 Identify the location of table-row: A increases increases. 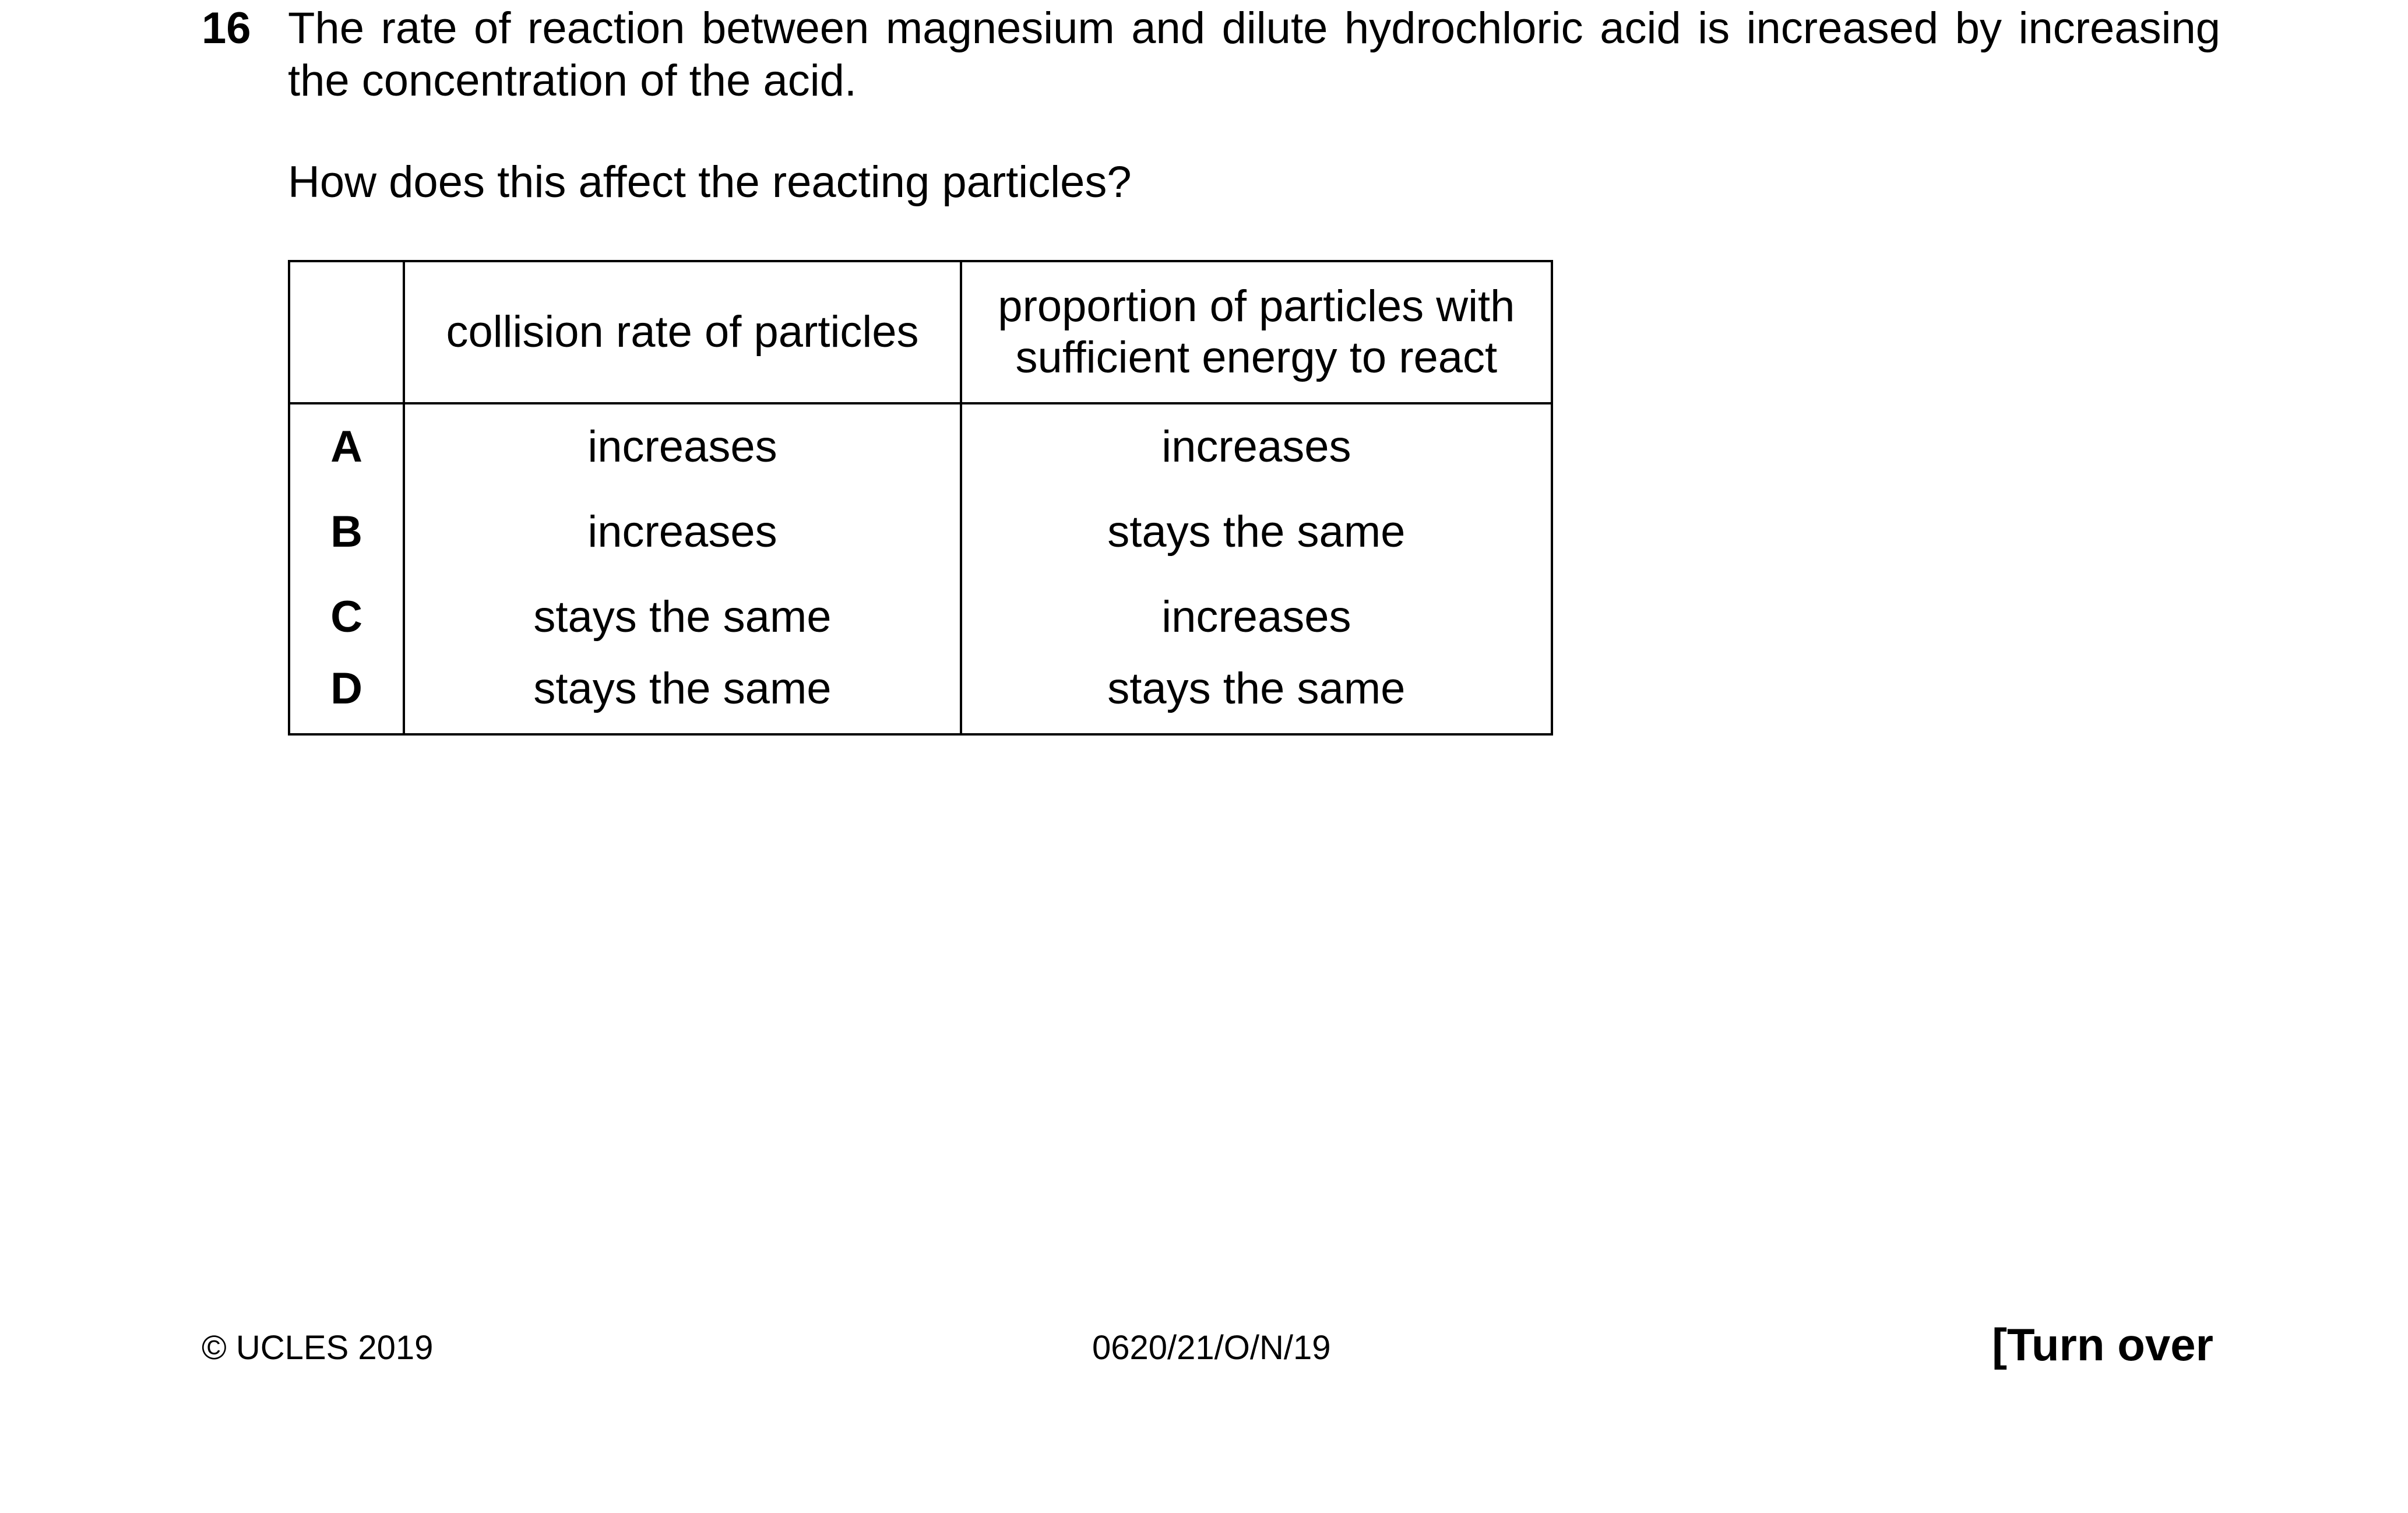
(920, 446).